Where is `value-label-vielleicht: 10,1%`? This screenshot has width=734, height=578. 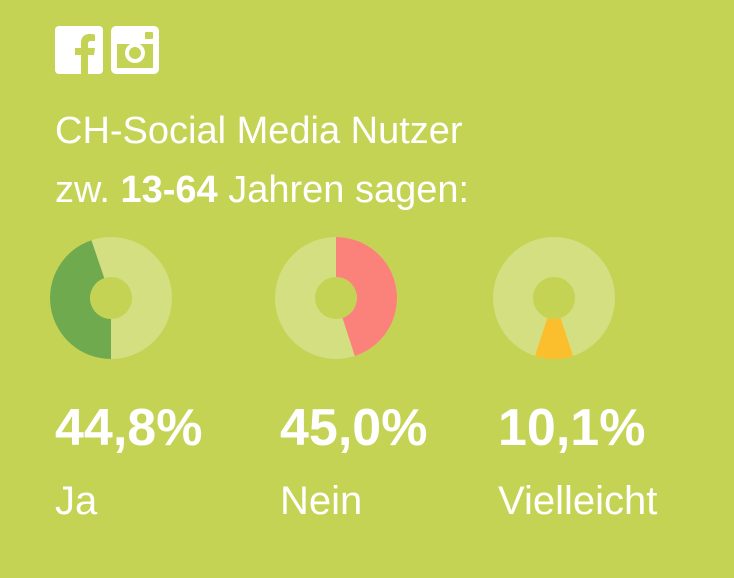
value-label-vielleicht: 10,1% is located at coordinates (572, 428).